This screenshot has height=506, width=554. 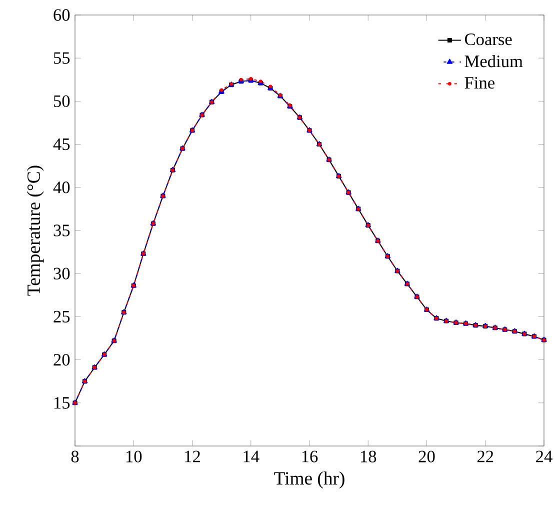 I want to click on y-tick-label: 25, so click(x=62, y=316).